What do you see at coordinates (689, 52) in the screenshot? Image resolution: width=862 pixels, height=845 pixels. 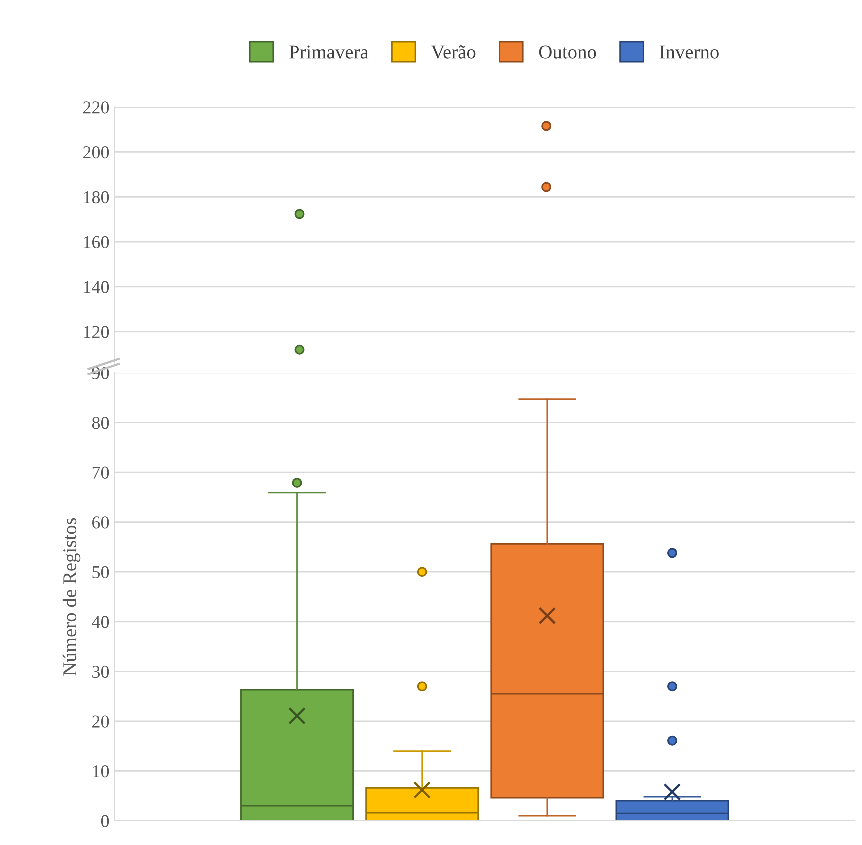 I see `legend-label: Inverno` at bounding box center [689, 52].